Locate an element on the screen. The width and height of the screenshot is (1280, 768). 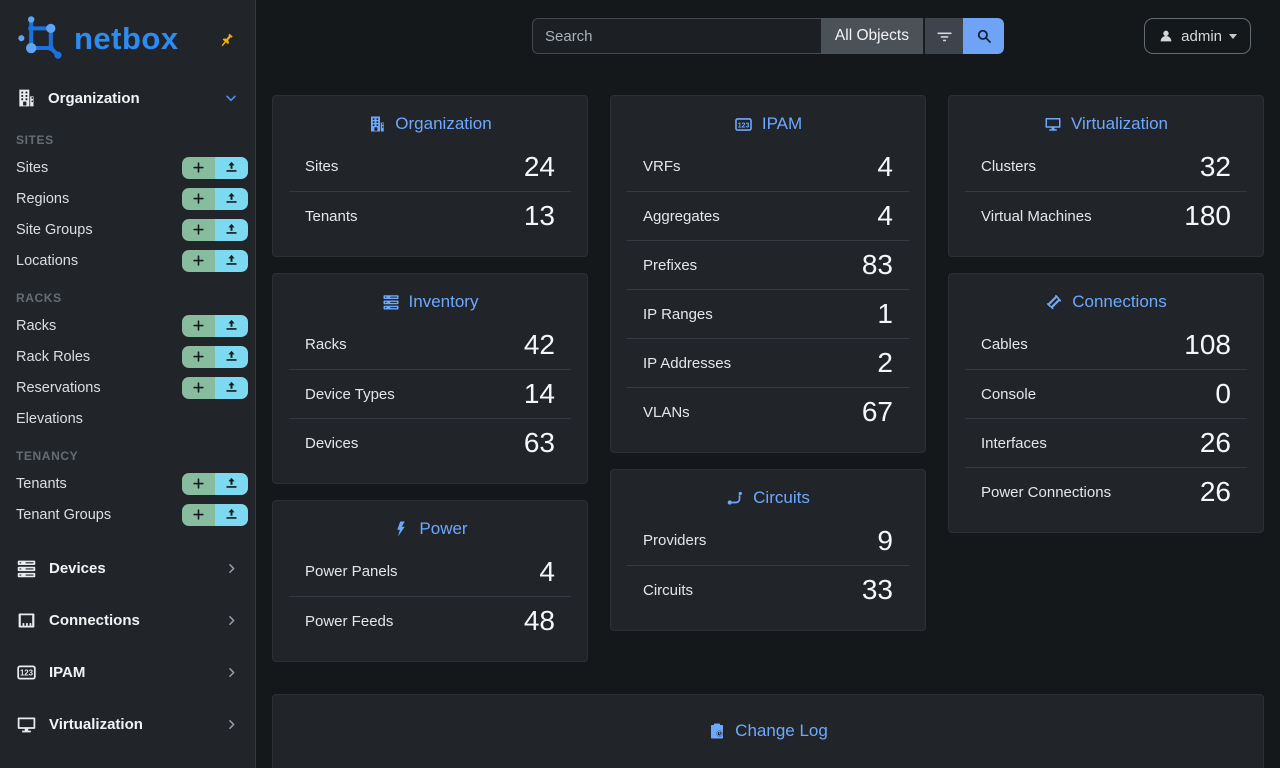
stat-label: Device Types is located at coordinates (350, 394).